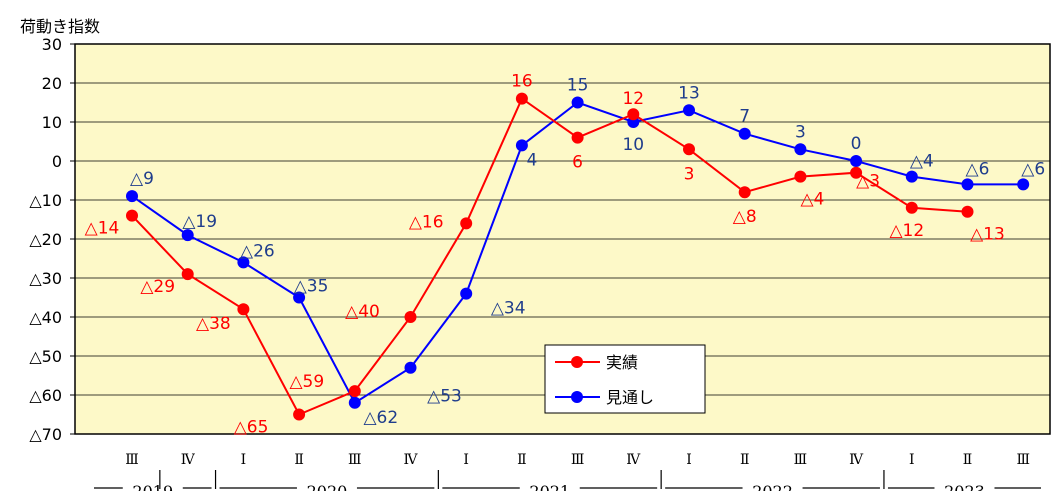  Describe the element at coordinates (444, 397) in the screenshot. I see `series-1-data-label: △53` at that location.